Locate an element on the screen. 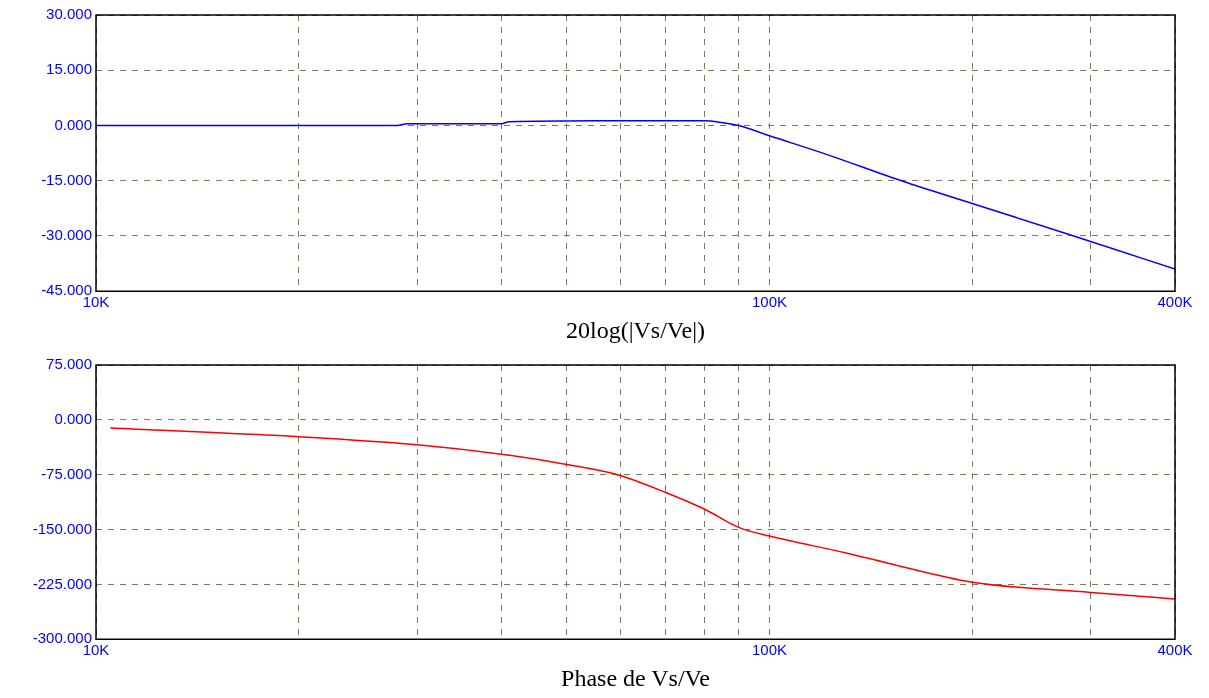 This screenshot has height=698, width=1209. y-tick-label: -150.000 is located at coordinates (62, 528).